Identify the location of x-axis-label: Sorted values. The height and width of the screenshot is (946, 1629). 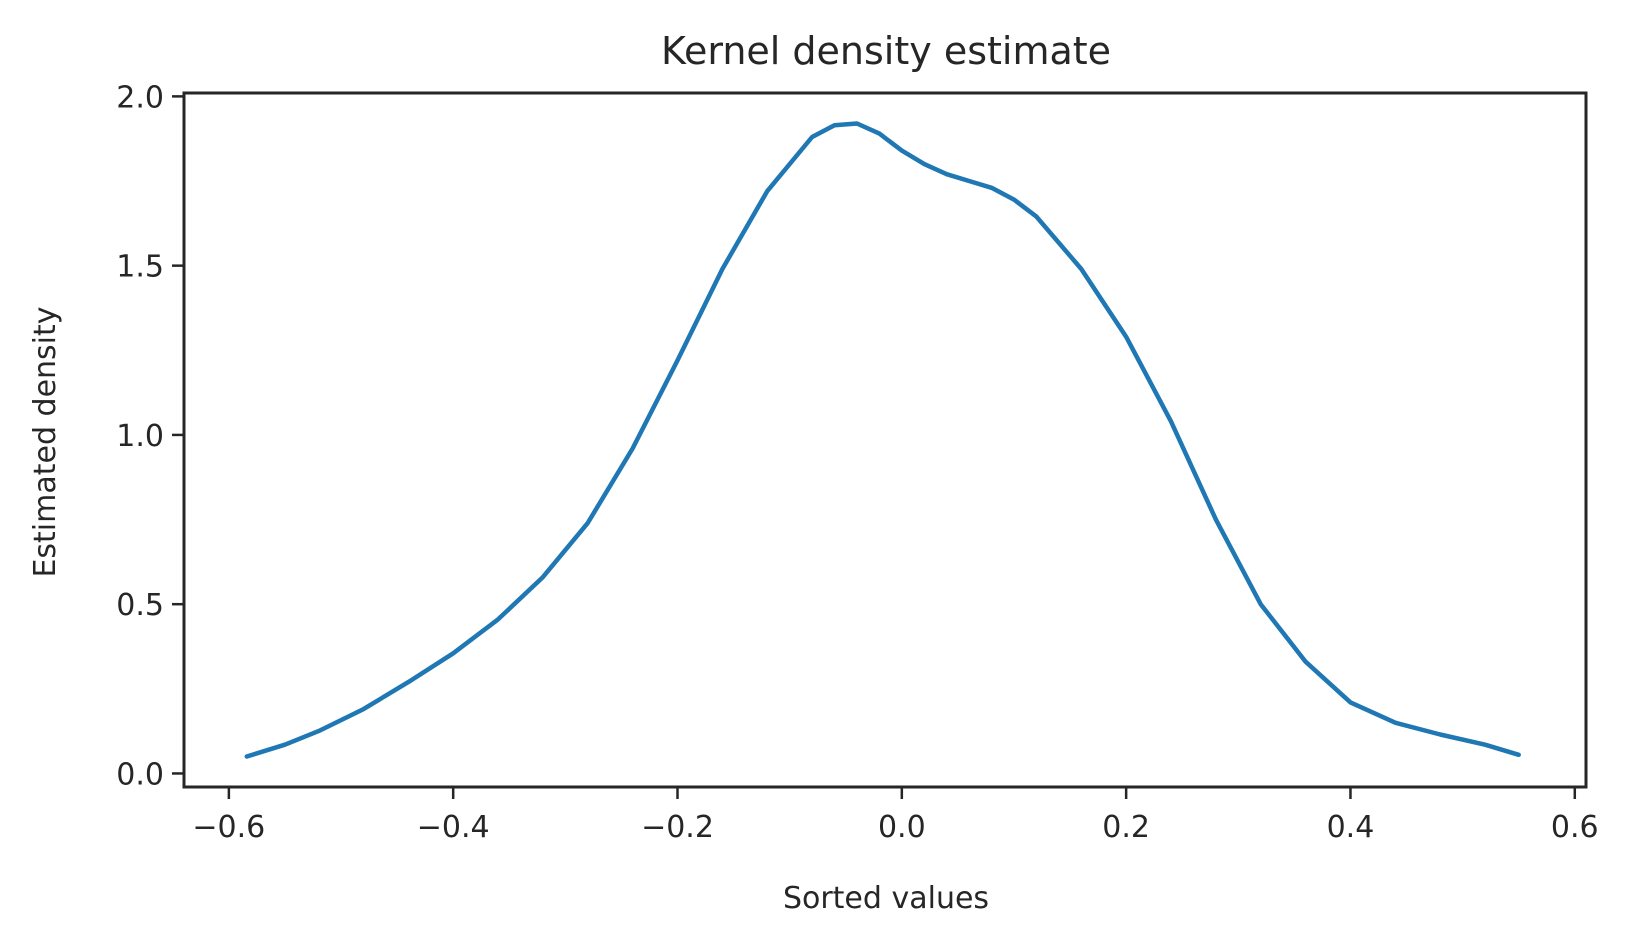
(886, 898).